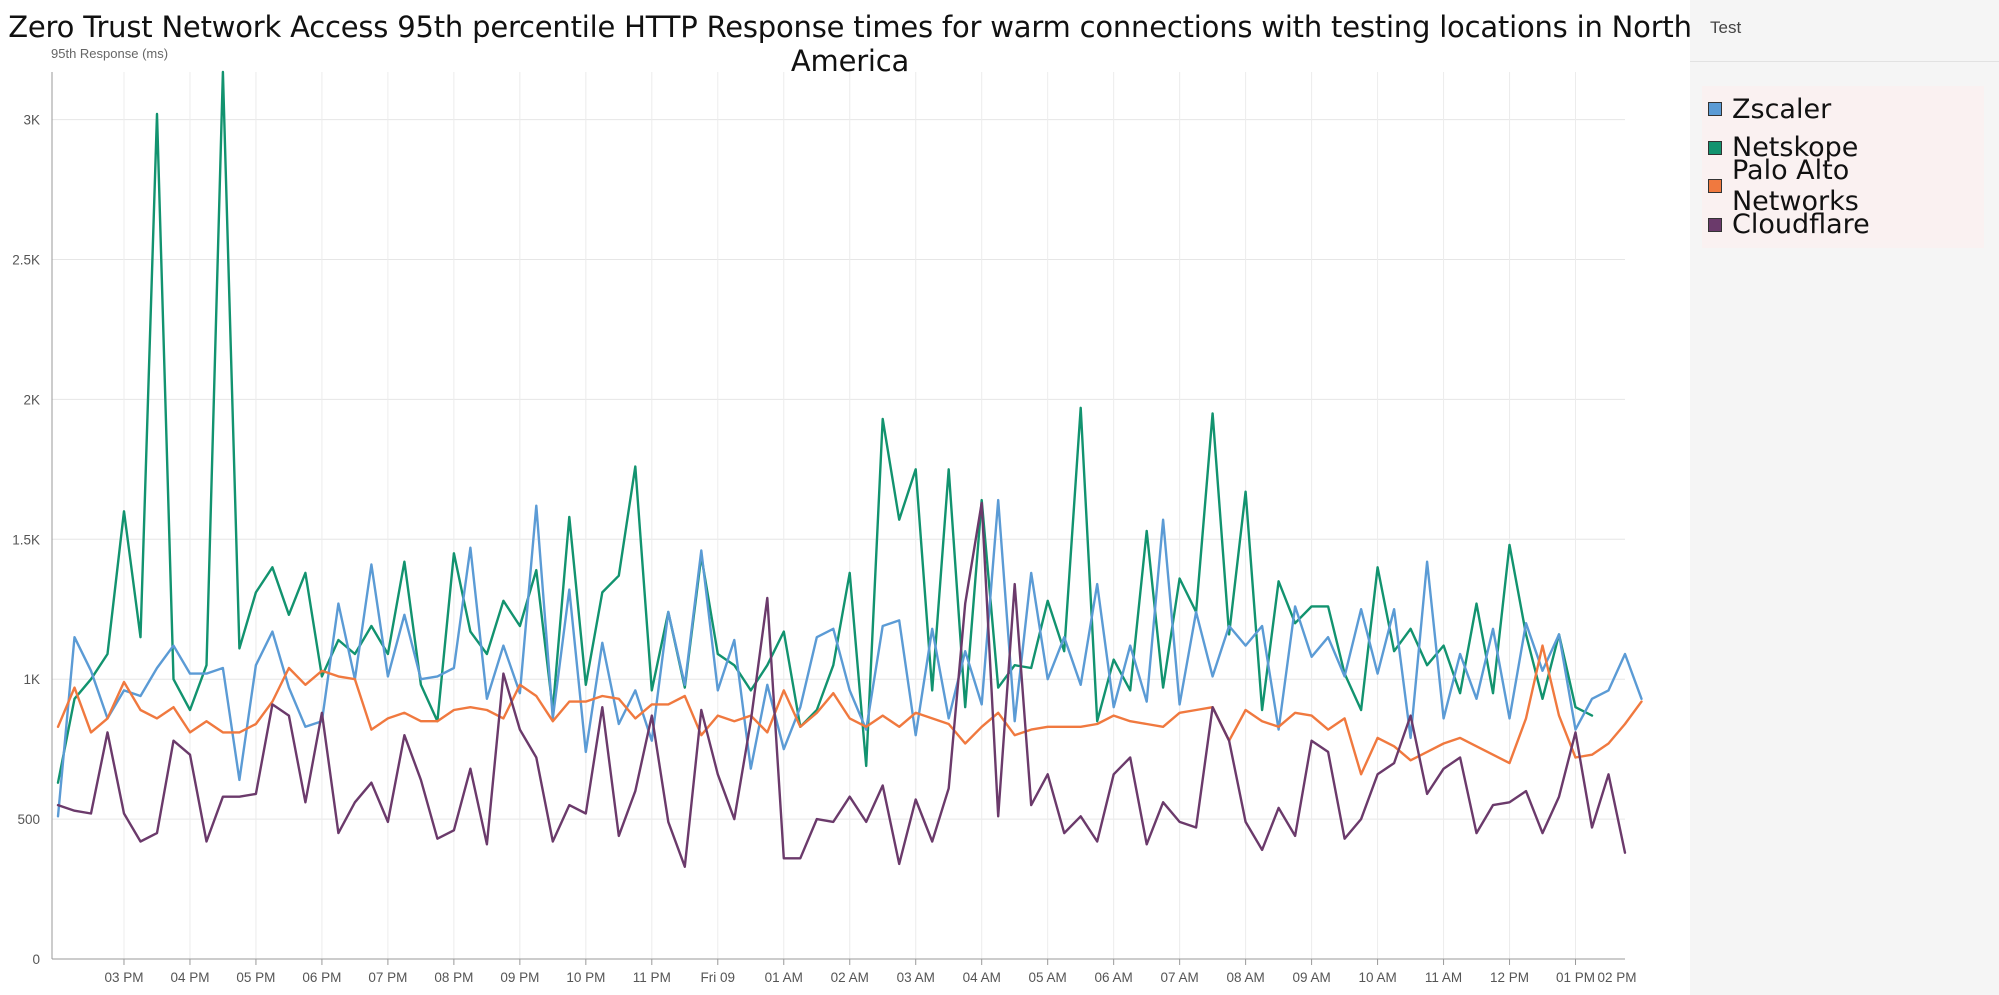 This screenshot has height=995, width=1999. What do you see at coordinates (31, 120) in the screenshot?
I see `y-tick-label: 3K` at bounding box center [31, 120].